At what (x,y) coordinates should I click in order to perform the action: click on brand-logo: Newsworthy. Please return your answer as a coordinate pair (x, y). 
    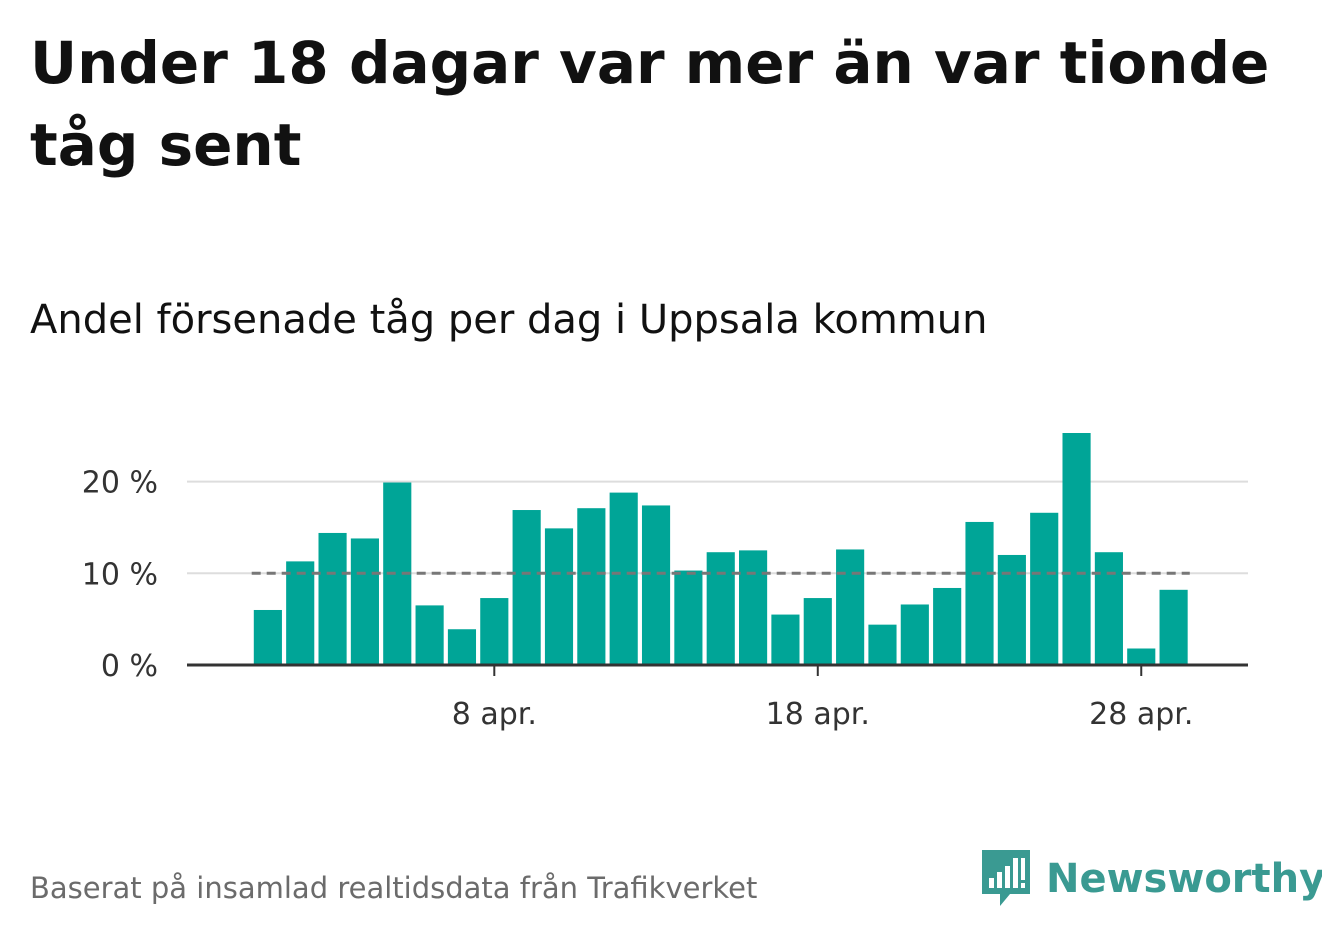
    Looking at the image, I should click on (1151, 879).